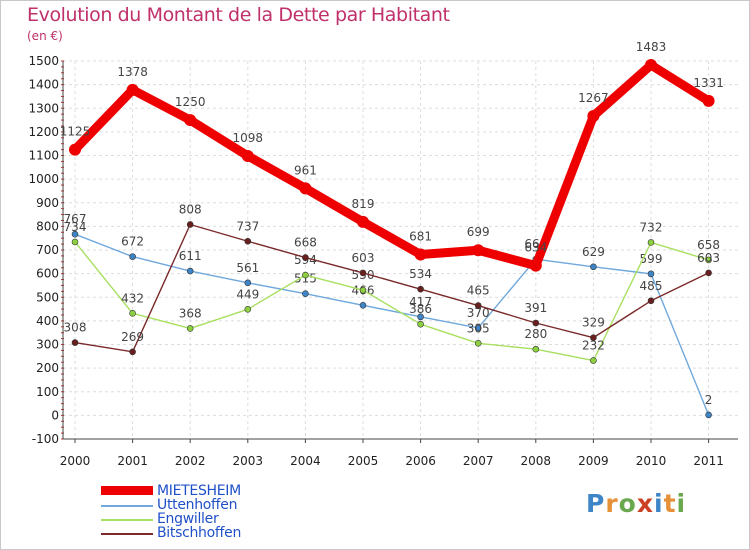 This screenshot has width=750, height=550. What do you see at coordinates (47, 250) in the screenshot?
I see `y-tick-label: 700` at bounding box center [47, 250].